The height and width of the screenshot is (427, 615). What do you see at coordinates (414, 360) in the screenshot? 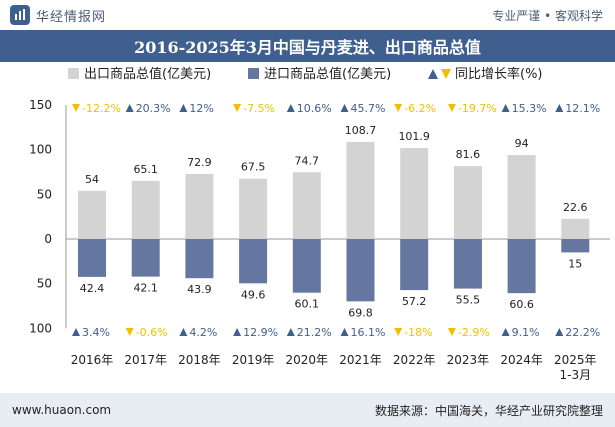
I see `x-tick-label: 2022年` at bounding box center [414, 360].